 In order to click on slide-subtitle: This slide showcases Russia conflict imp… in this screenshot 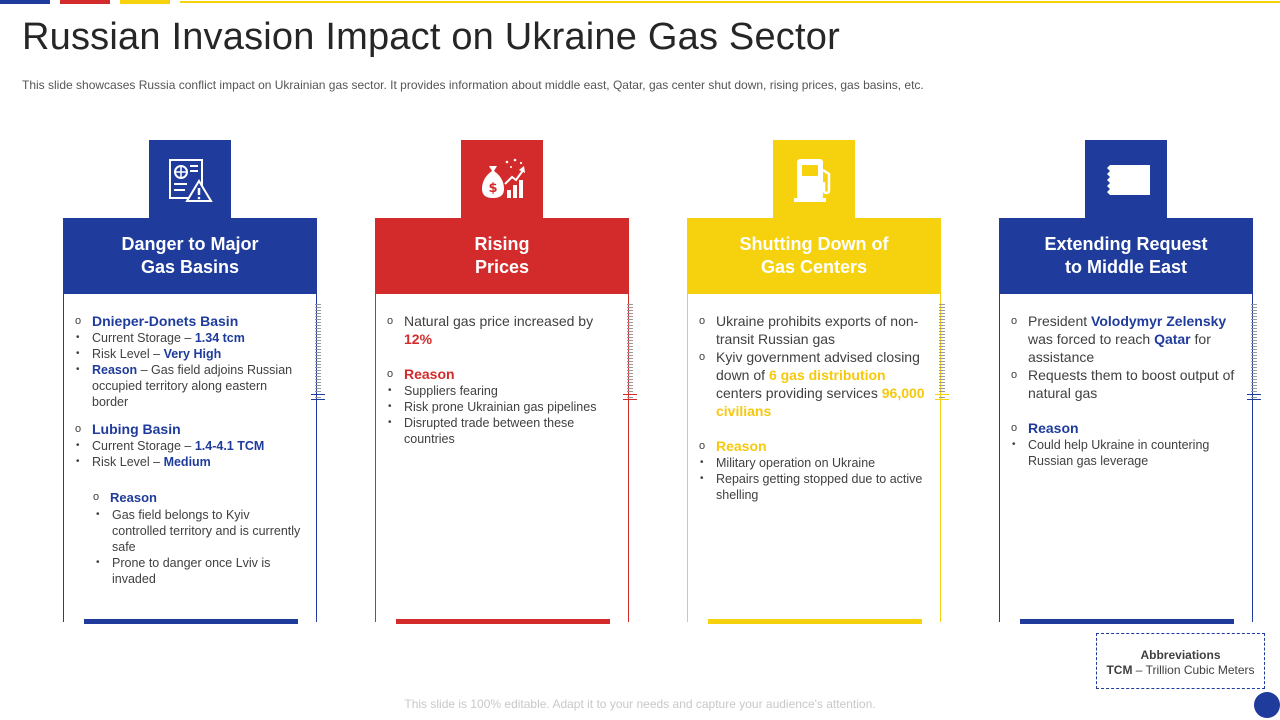, I will do `click(473, 85)`.